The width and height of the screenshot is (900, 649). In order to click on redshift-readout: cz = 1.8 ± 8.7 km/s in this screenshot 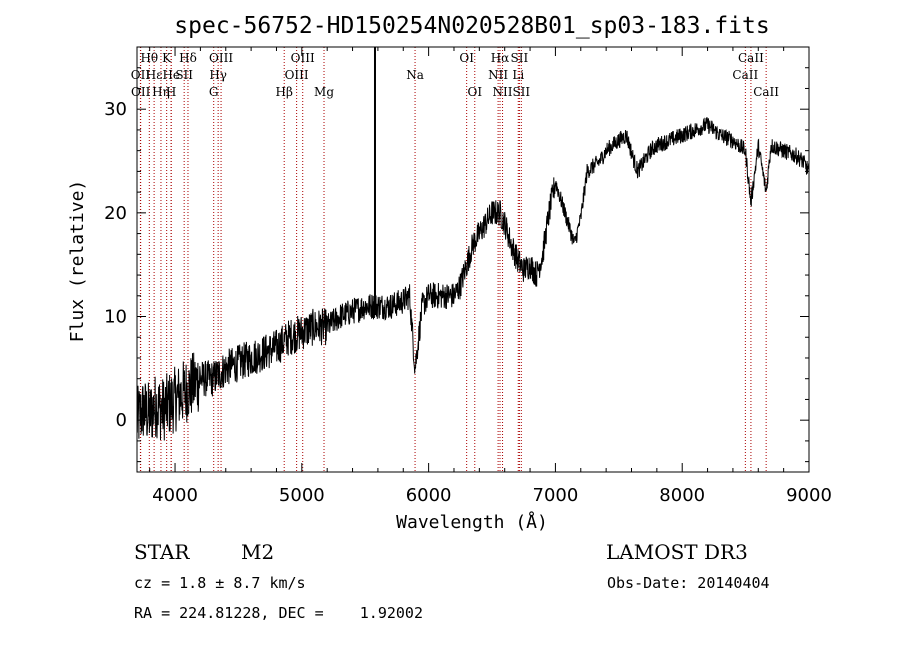, I will do `click(220, 583)`.